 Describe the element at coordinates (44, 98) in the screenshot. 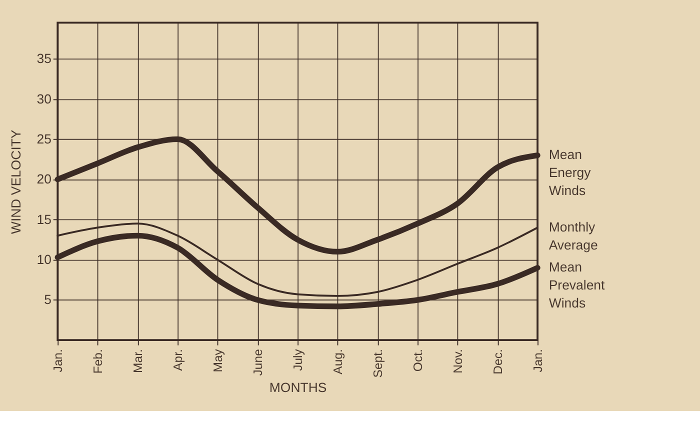

I see `y-tick-label: 30` at that location.